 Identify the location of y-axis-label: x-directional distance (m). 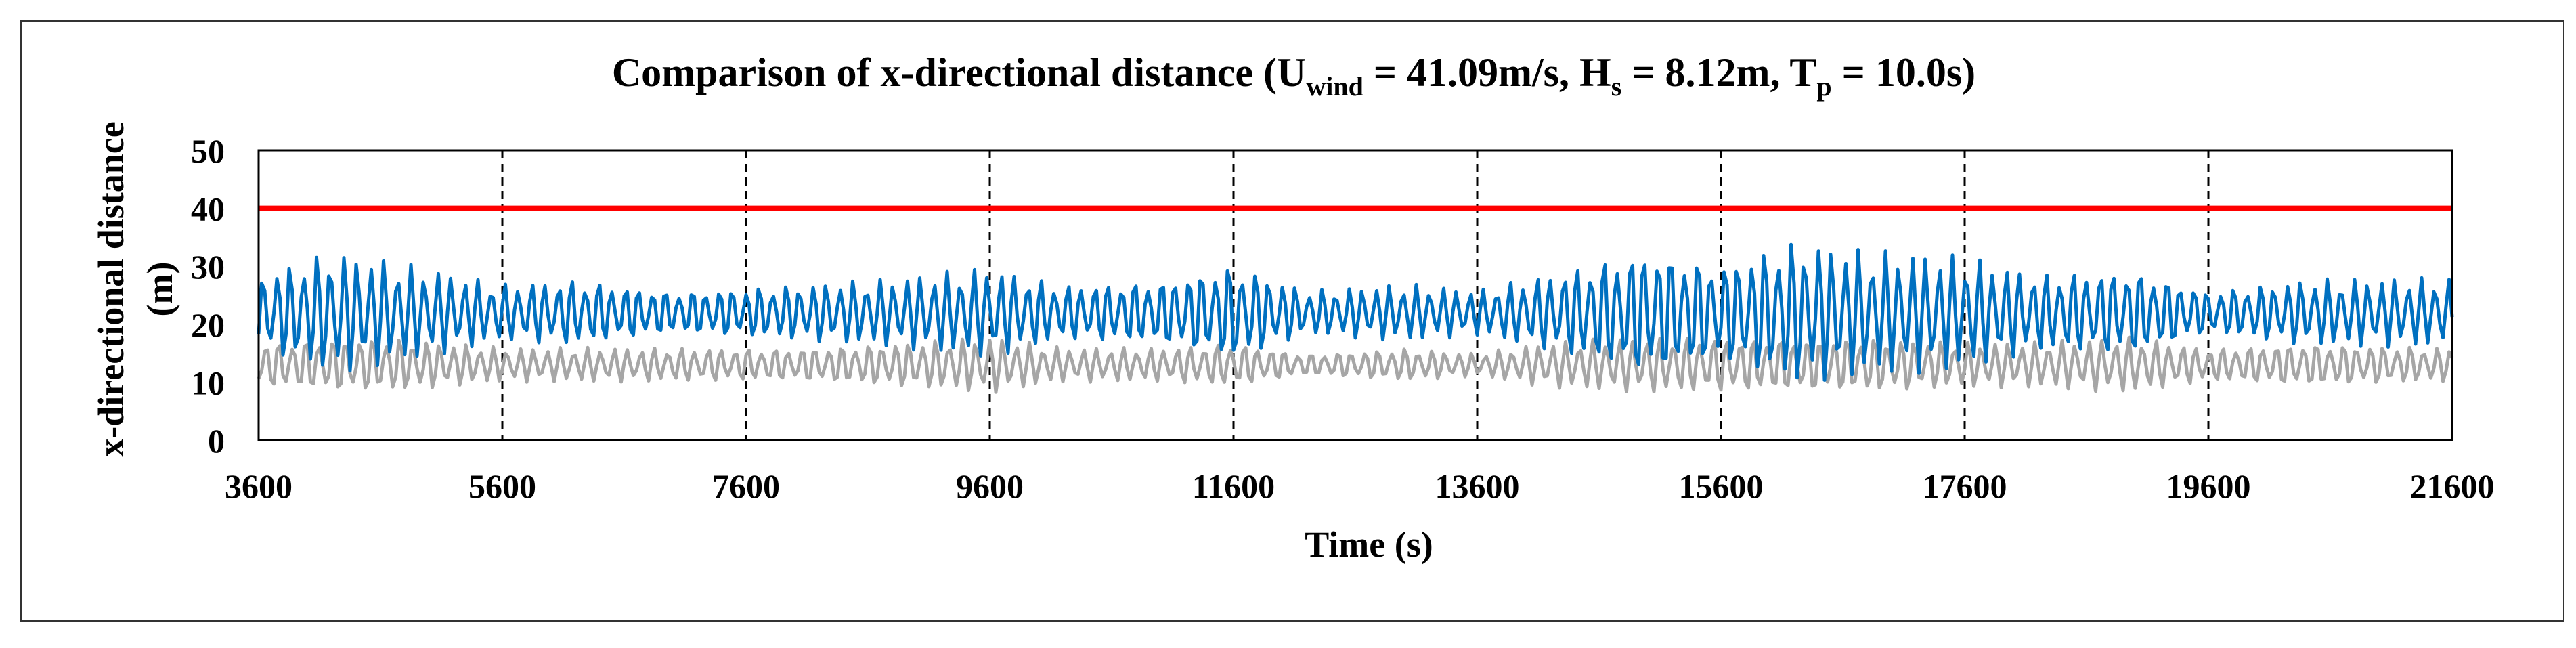
(135, 288).